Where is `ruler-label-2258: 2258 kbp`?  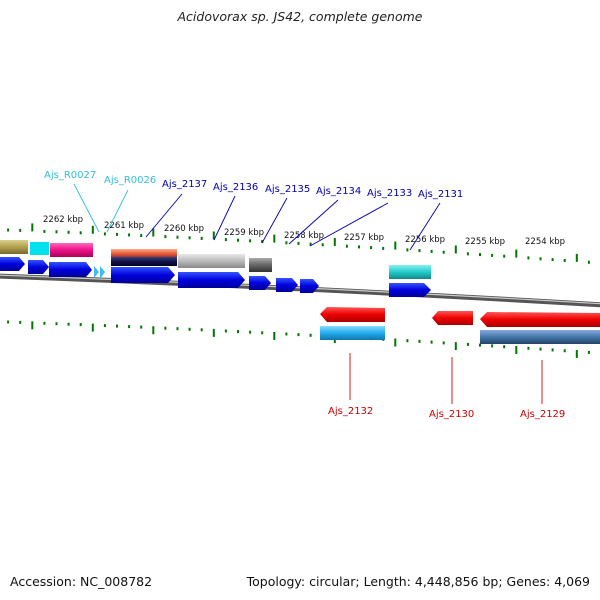 ruler-label-2258: 2258 kbp is located at coordinates (304, 236).